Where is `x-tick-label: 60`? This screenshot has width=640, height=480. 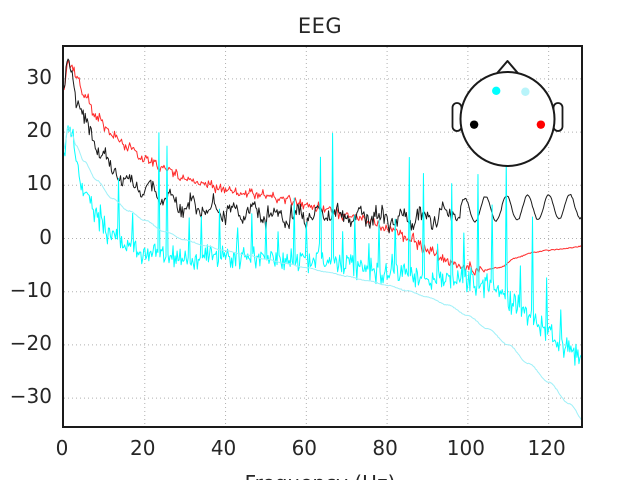
x-tick-label: 60 is located at coordinates (304, 448).